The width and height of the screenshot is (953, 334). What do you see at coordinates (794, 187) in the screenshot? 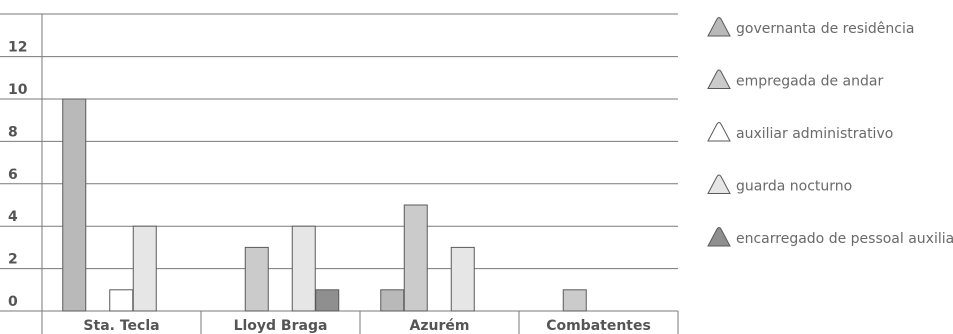
I see `legend-label: guarda nocturno` at bounding box center [794, 187].